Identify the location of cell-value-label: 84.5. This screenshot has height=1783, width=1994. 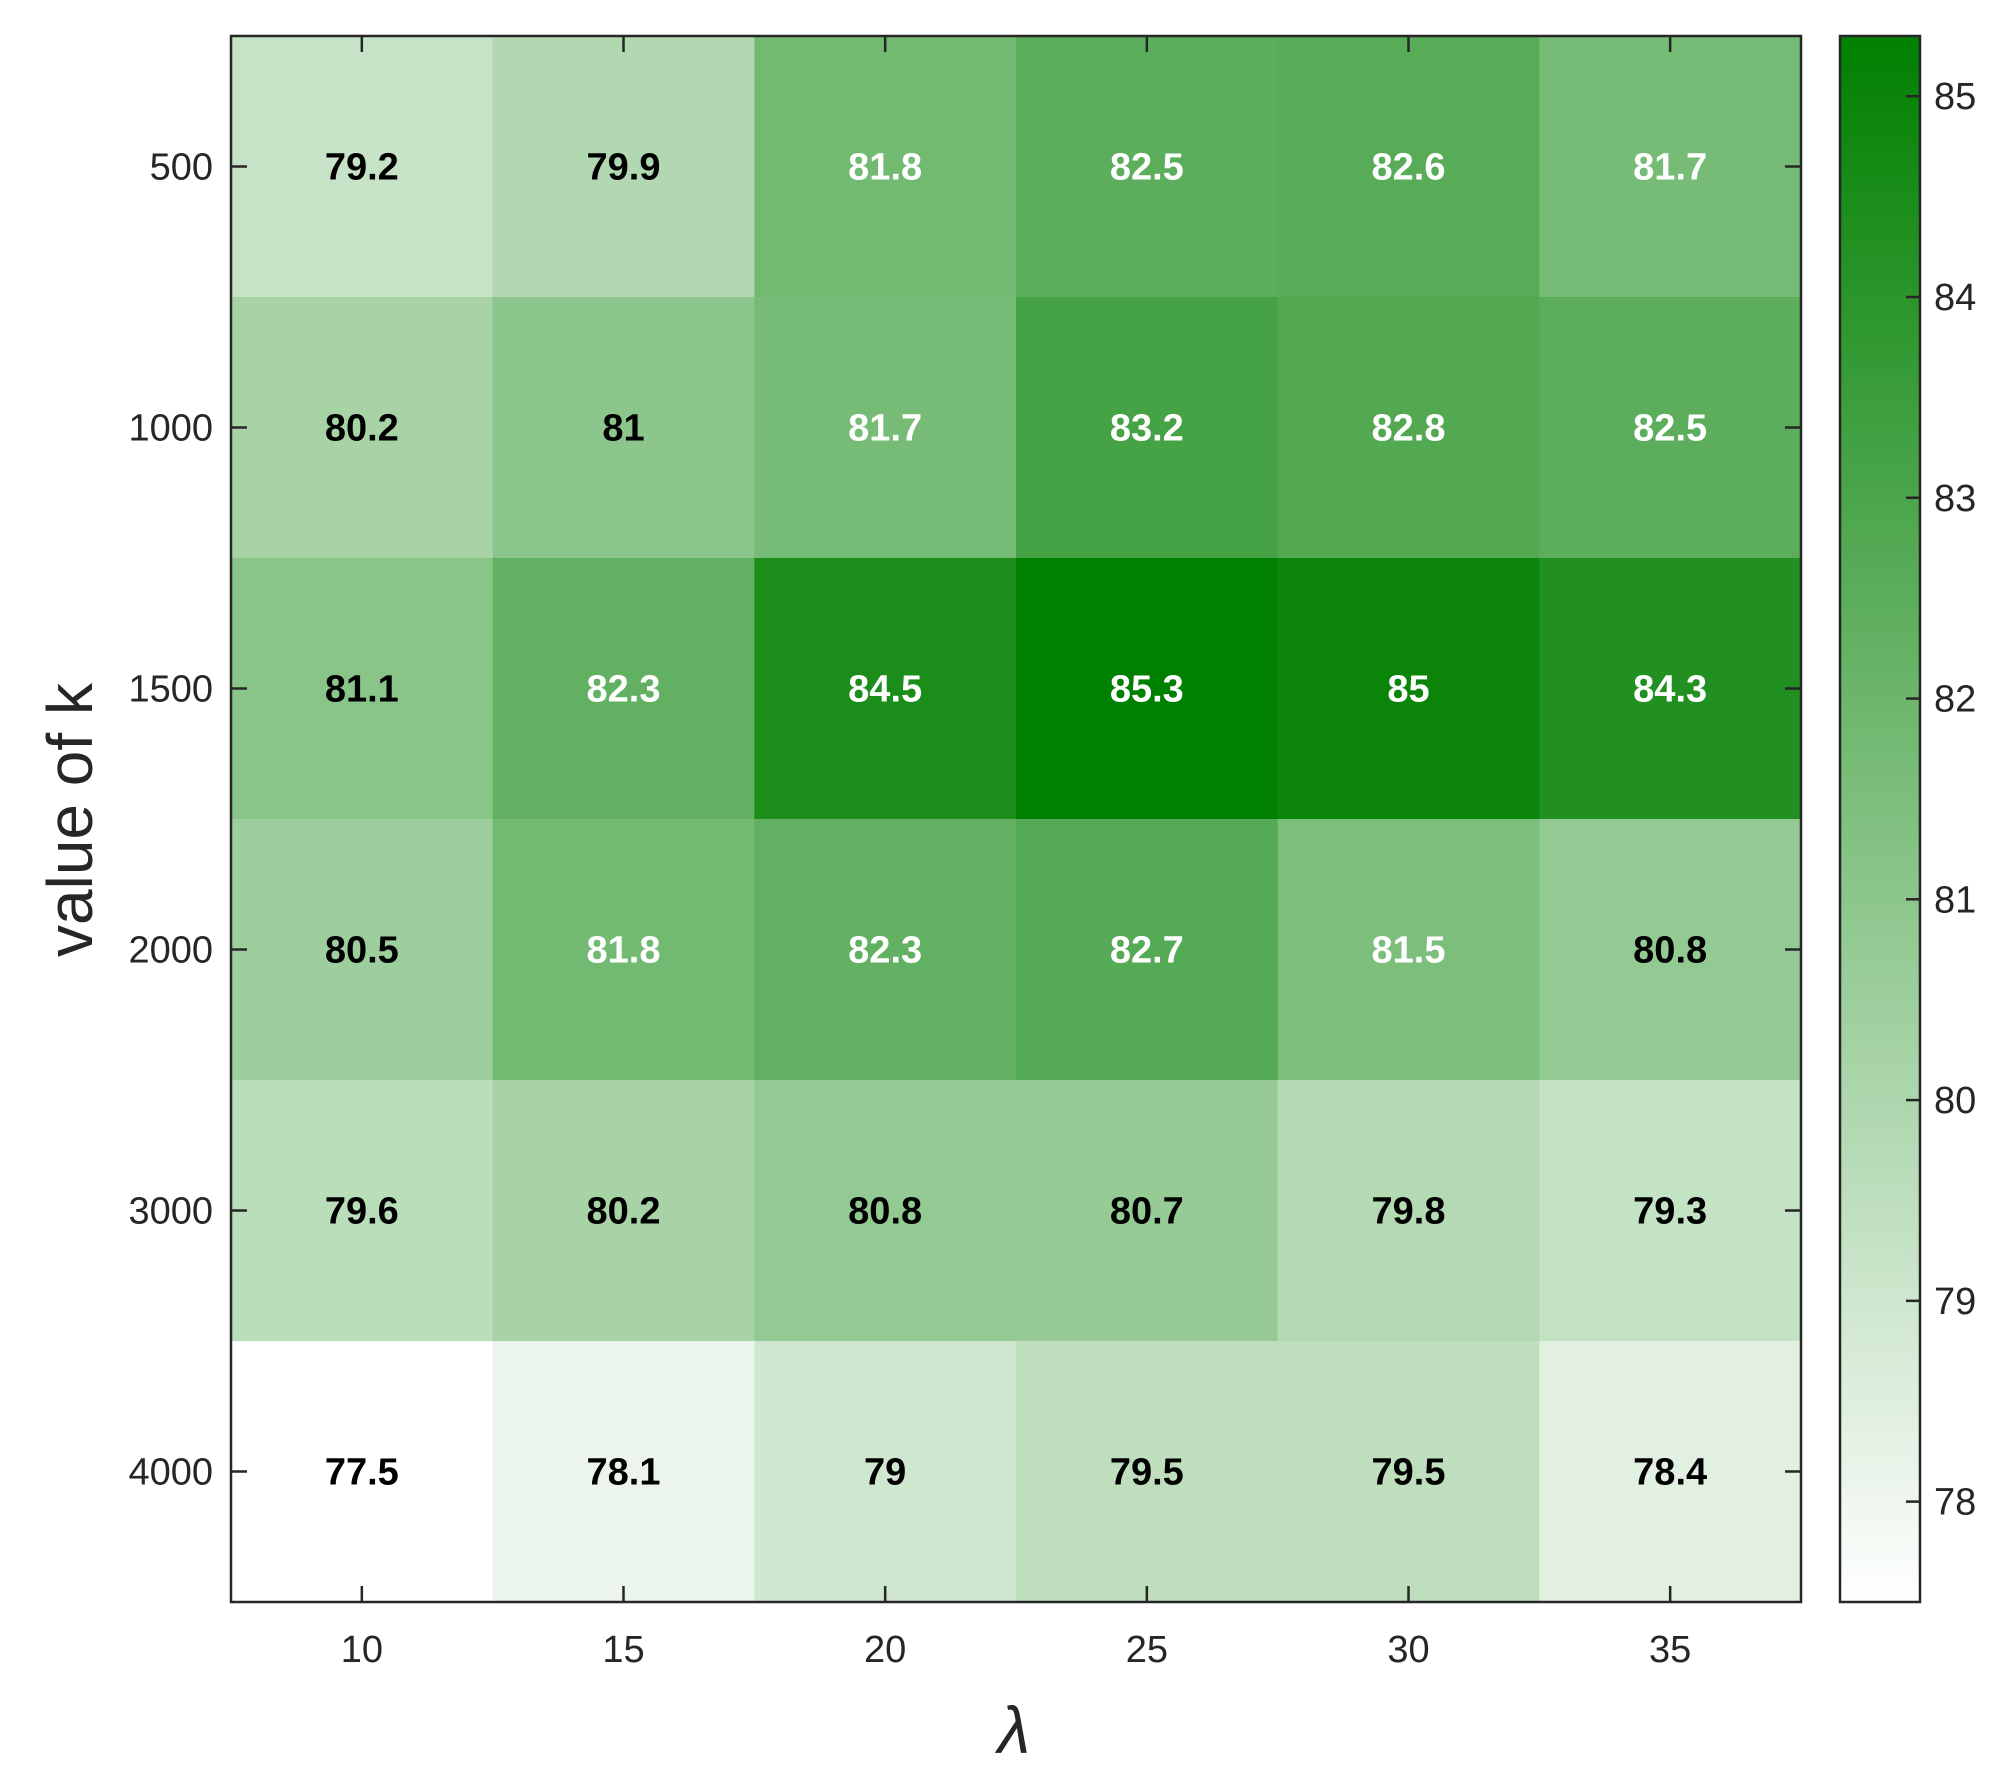
(885, 690).